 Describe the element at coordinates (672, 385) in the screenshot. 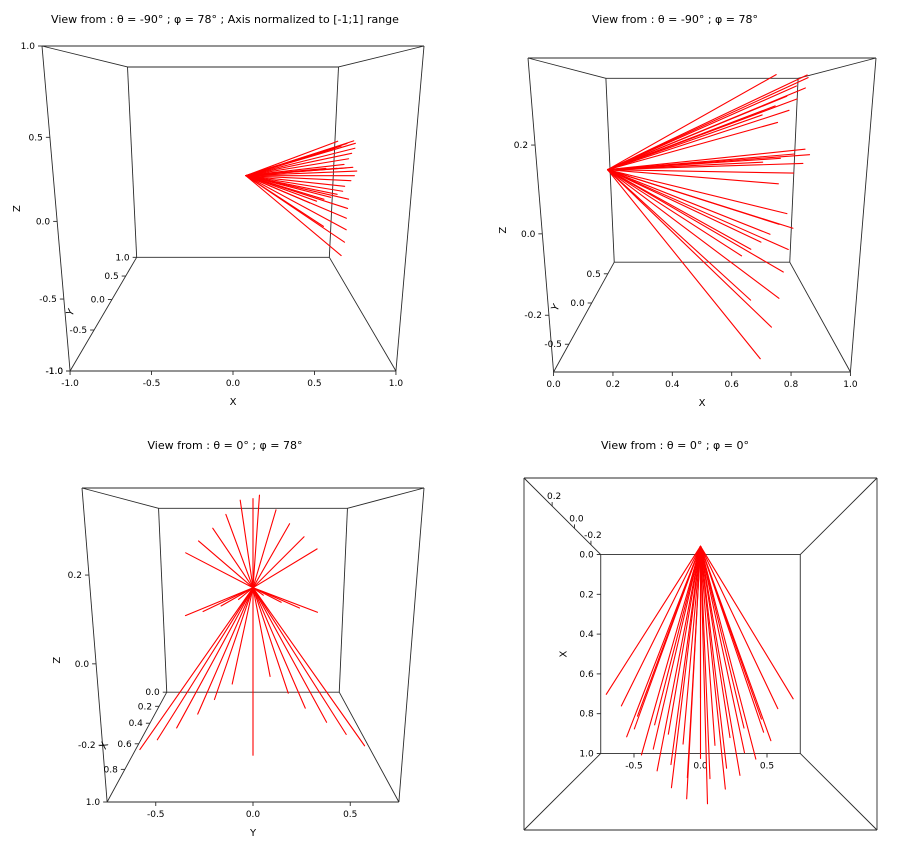

I see `tick-label: 0.4` at that location.